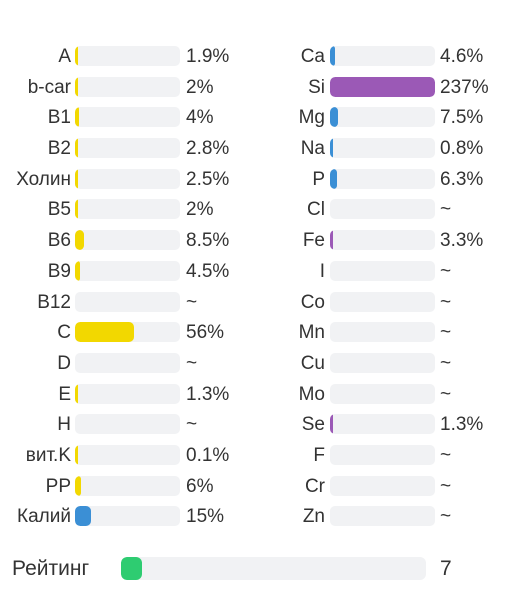  I want to click on nutrient-label: Mg, so click(311, 118).